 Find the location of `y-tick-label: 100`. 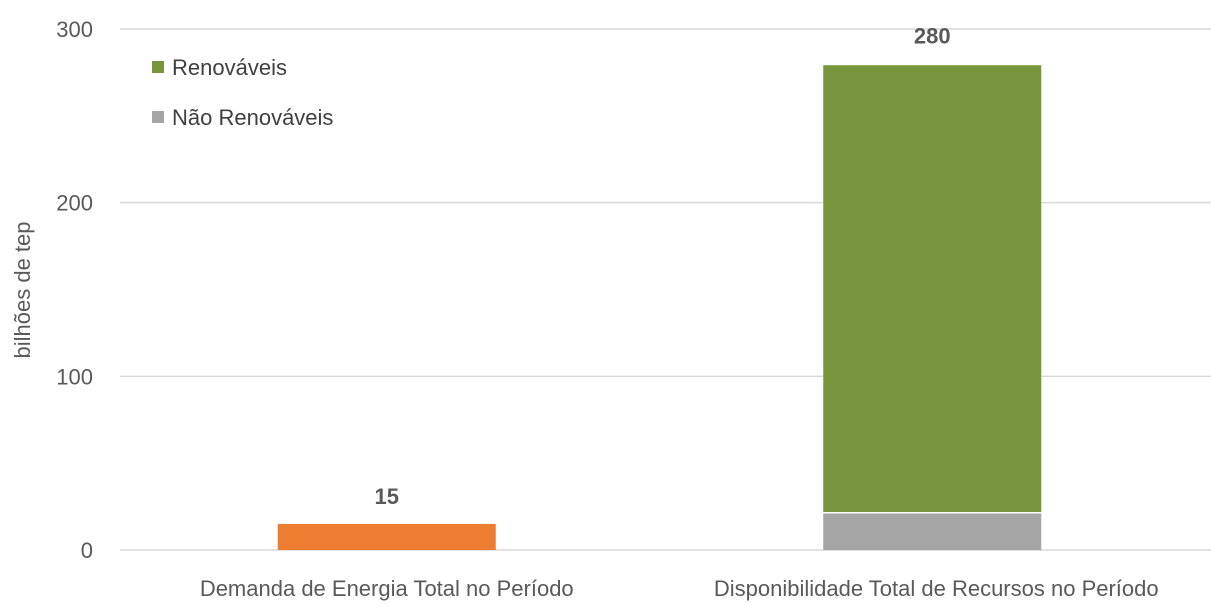

y-tick-label: 100 is located at coordinates (74, 376).